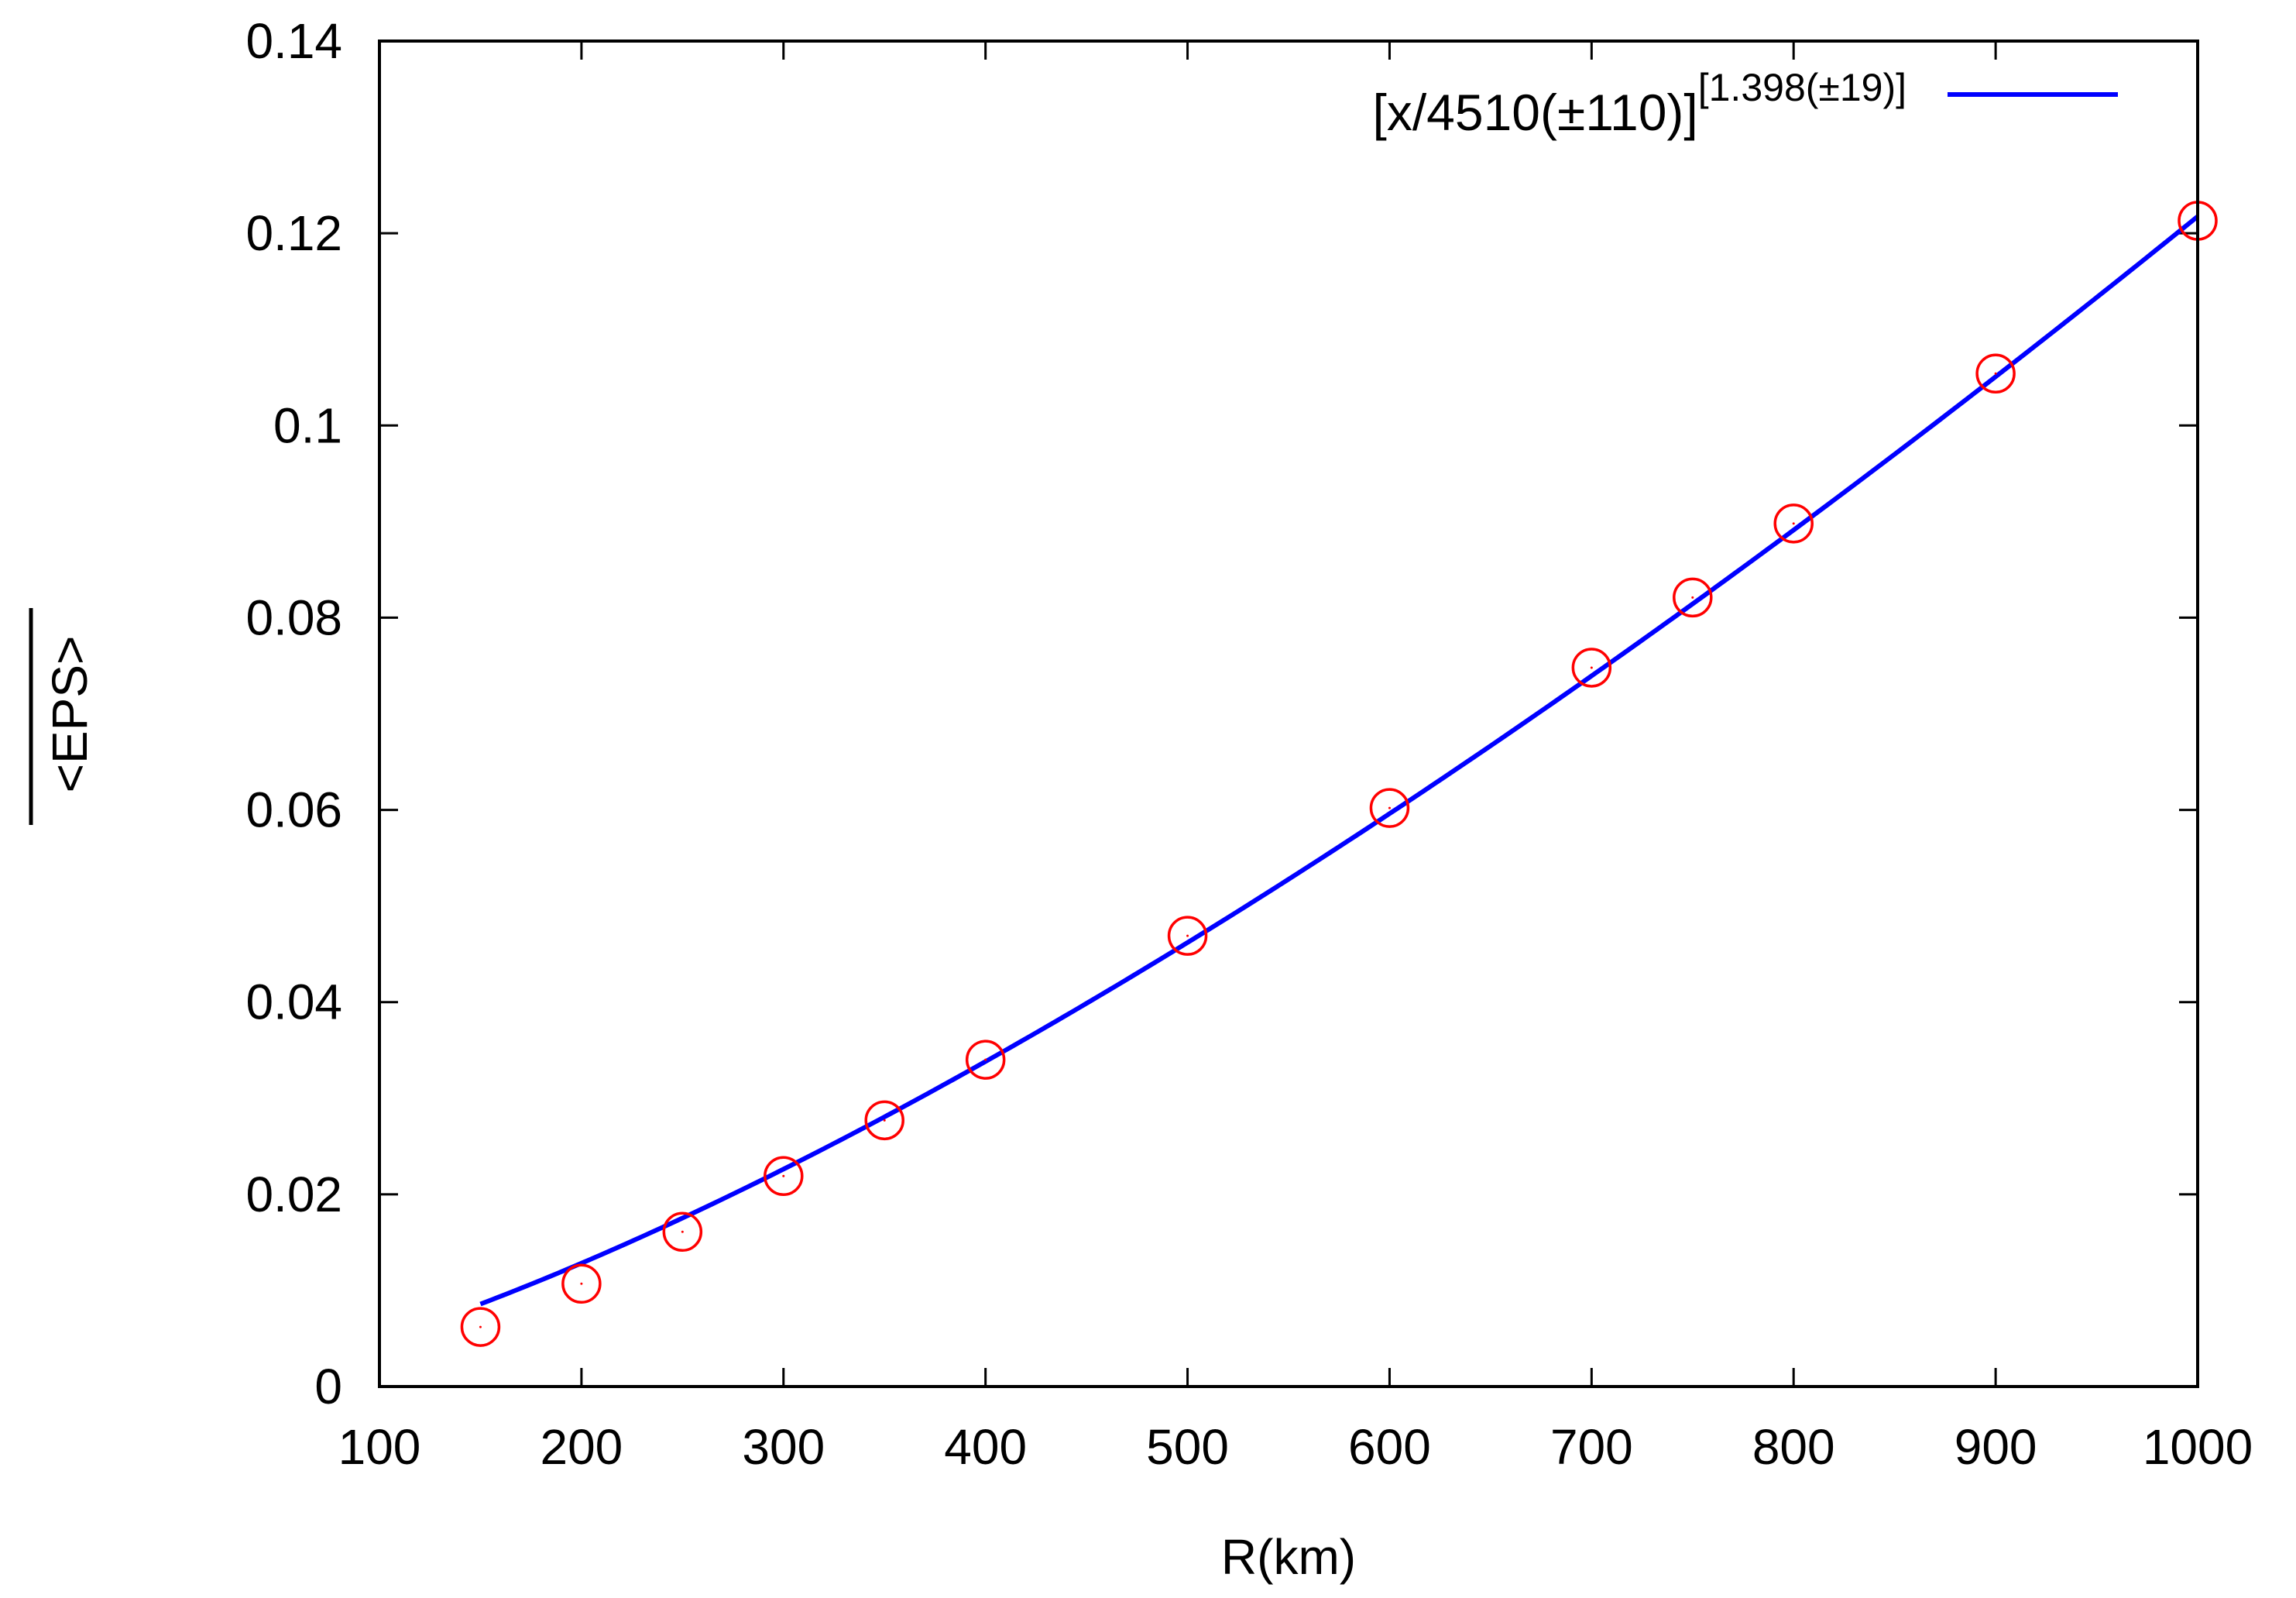  What do you see at coordinates (1288, 1557) in the screenshot?
I see `x-axis-title: R(km)` at bounding box center [1288, 1557].